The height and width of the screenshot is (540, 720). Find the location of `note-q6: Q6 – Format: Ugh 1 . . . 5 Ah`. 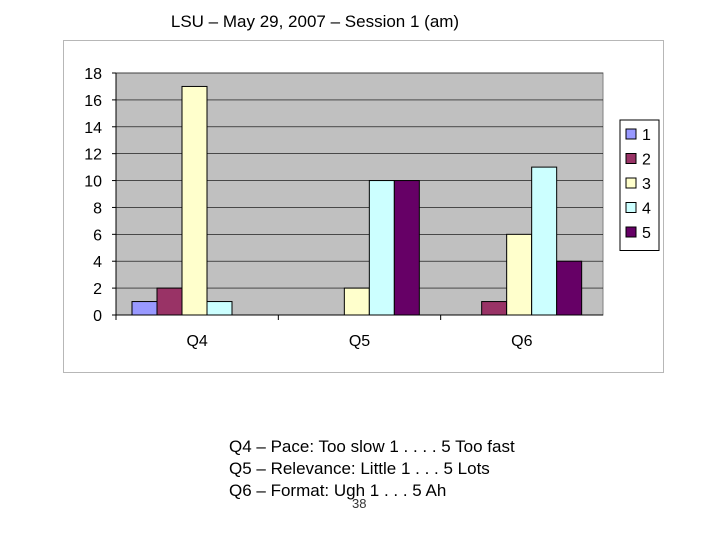

note-q6: Q6 – Format: Ugh 1 . . . 5 Ah is located at coordinates (338, 490).